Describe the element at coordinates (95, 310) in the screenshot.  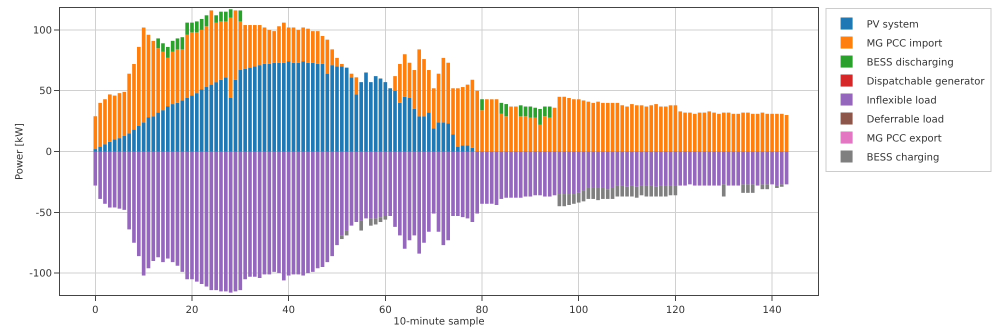
I see `x-tick-label: 0` at that location.